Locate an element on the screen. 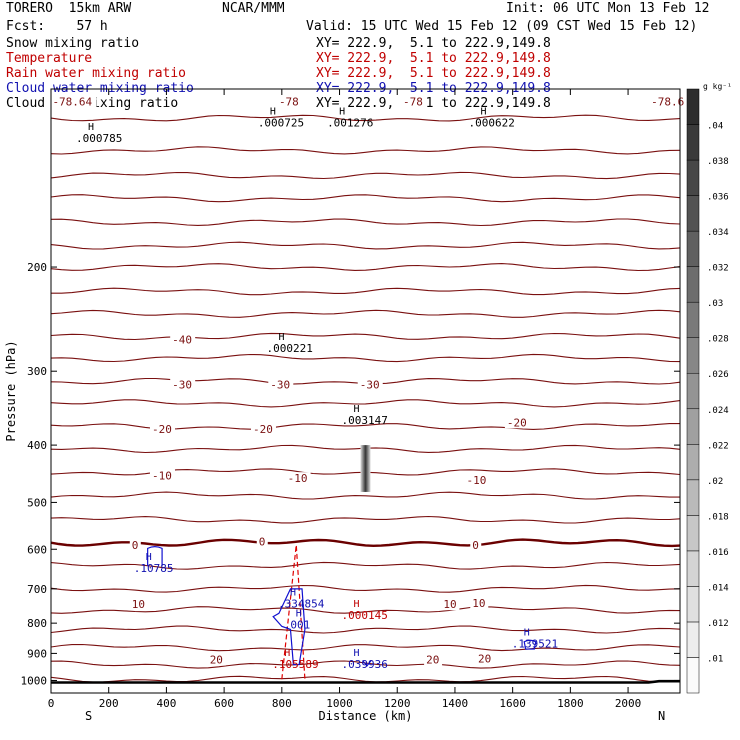 This screenshot has width=740, height=740. legend-snow-xy: XY= 222.9, 5.1 to 222.9,149.8 is located at coordinates (433, 43).